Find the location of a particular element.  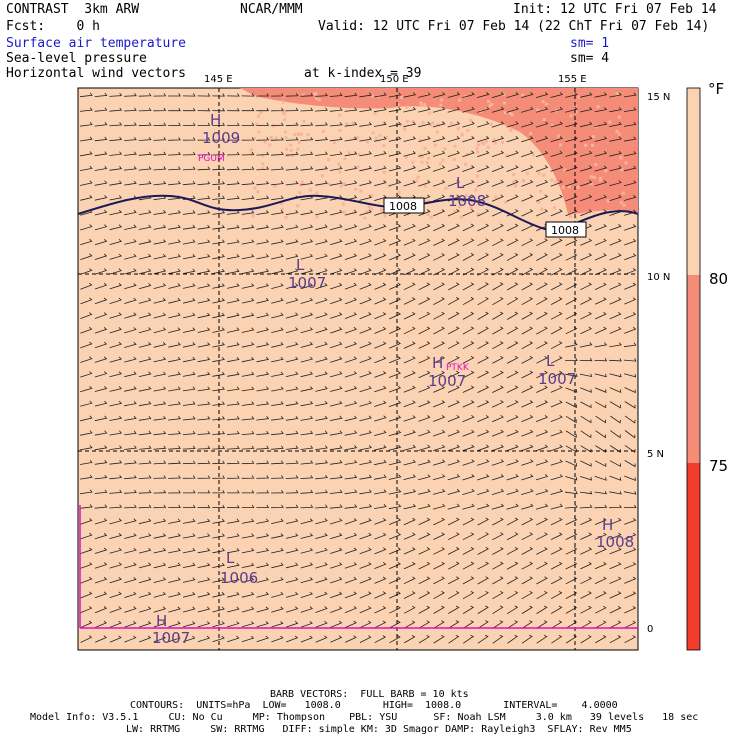

contour-label-1: 1008 is located at coordinates (403, 206).